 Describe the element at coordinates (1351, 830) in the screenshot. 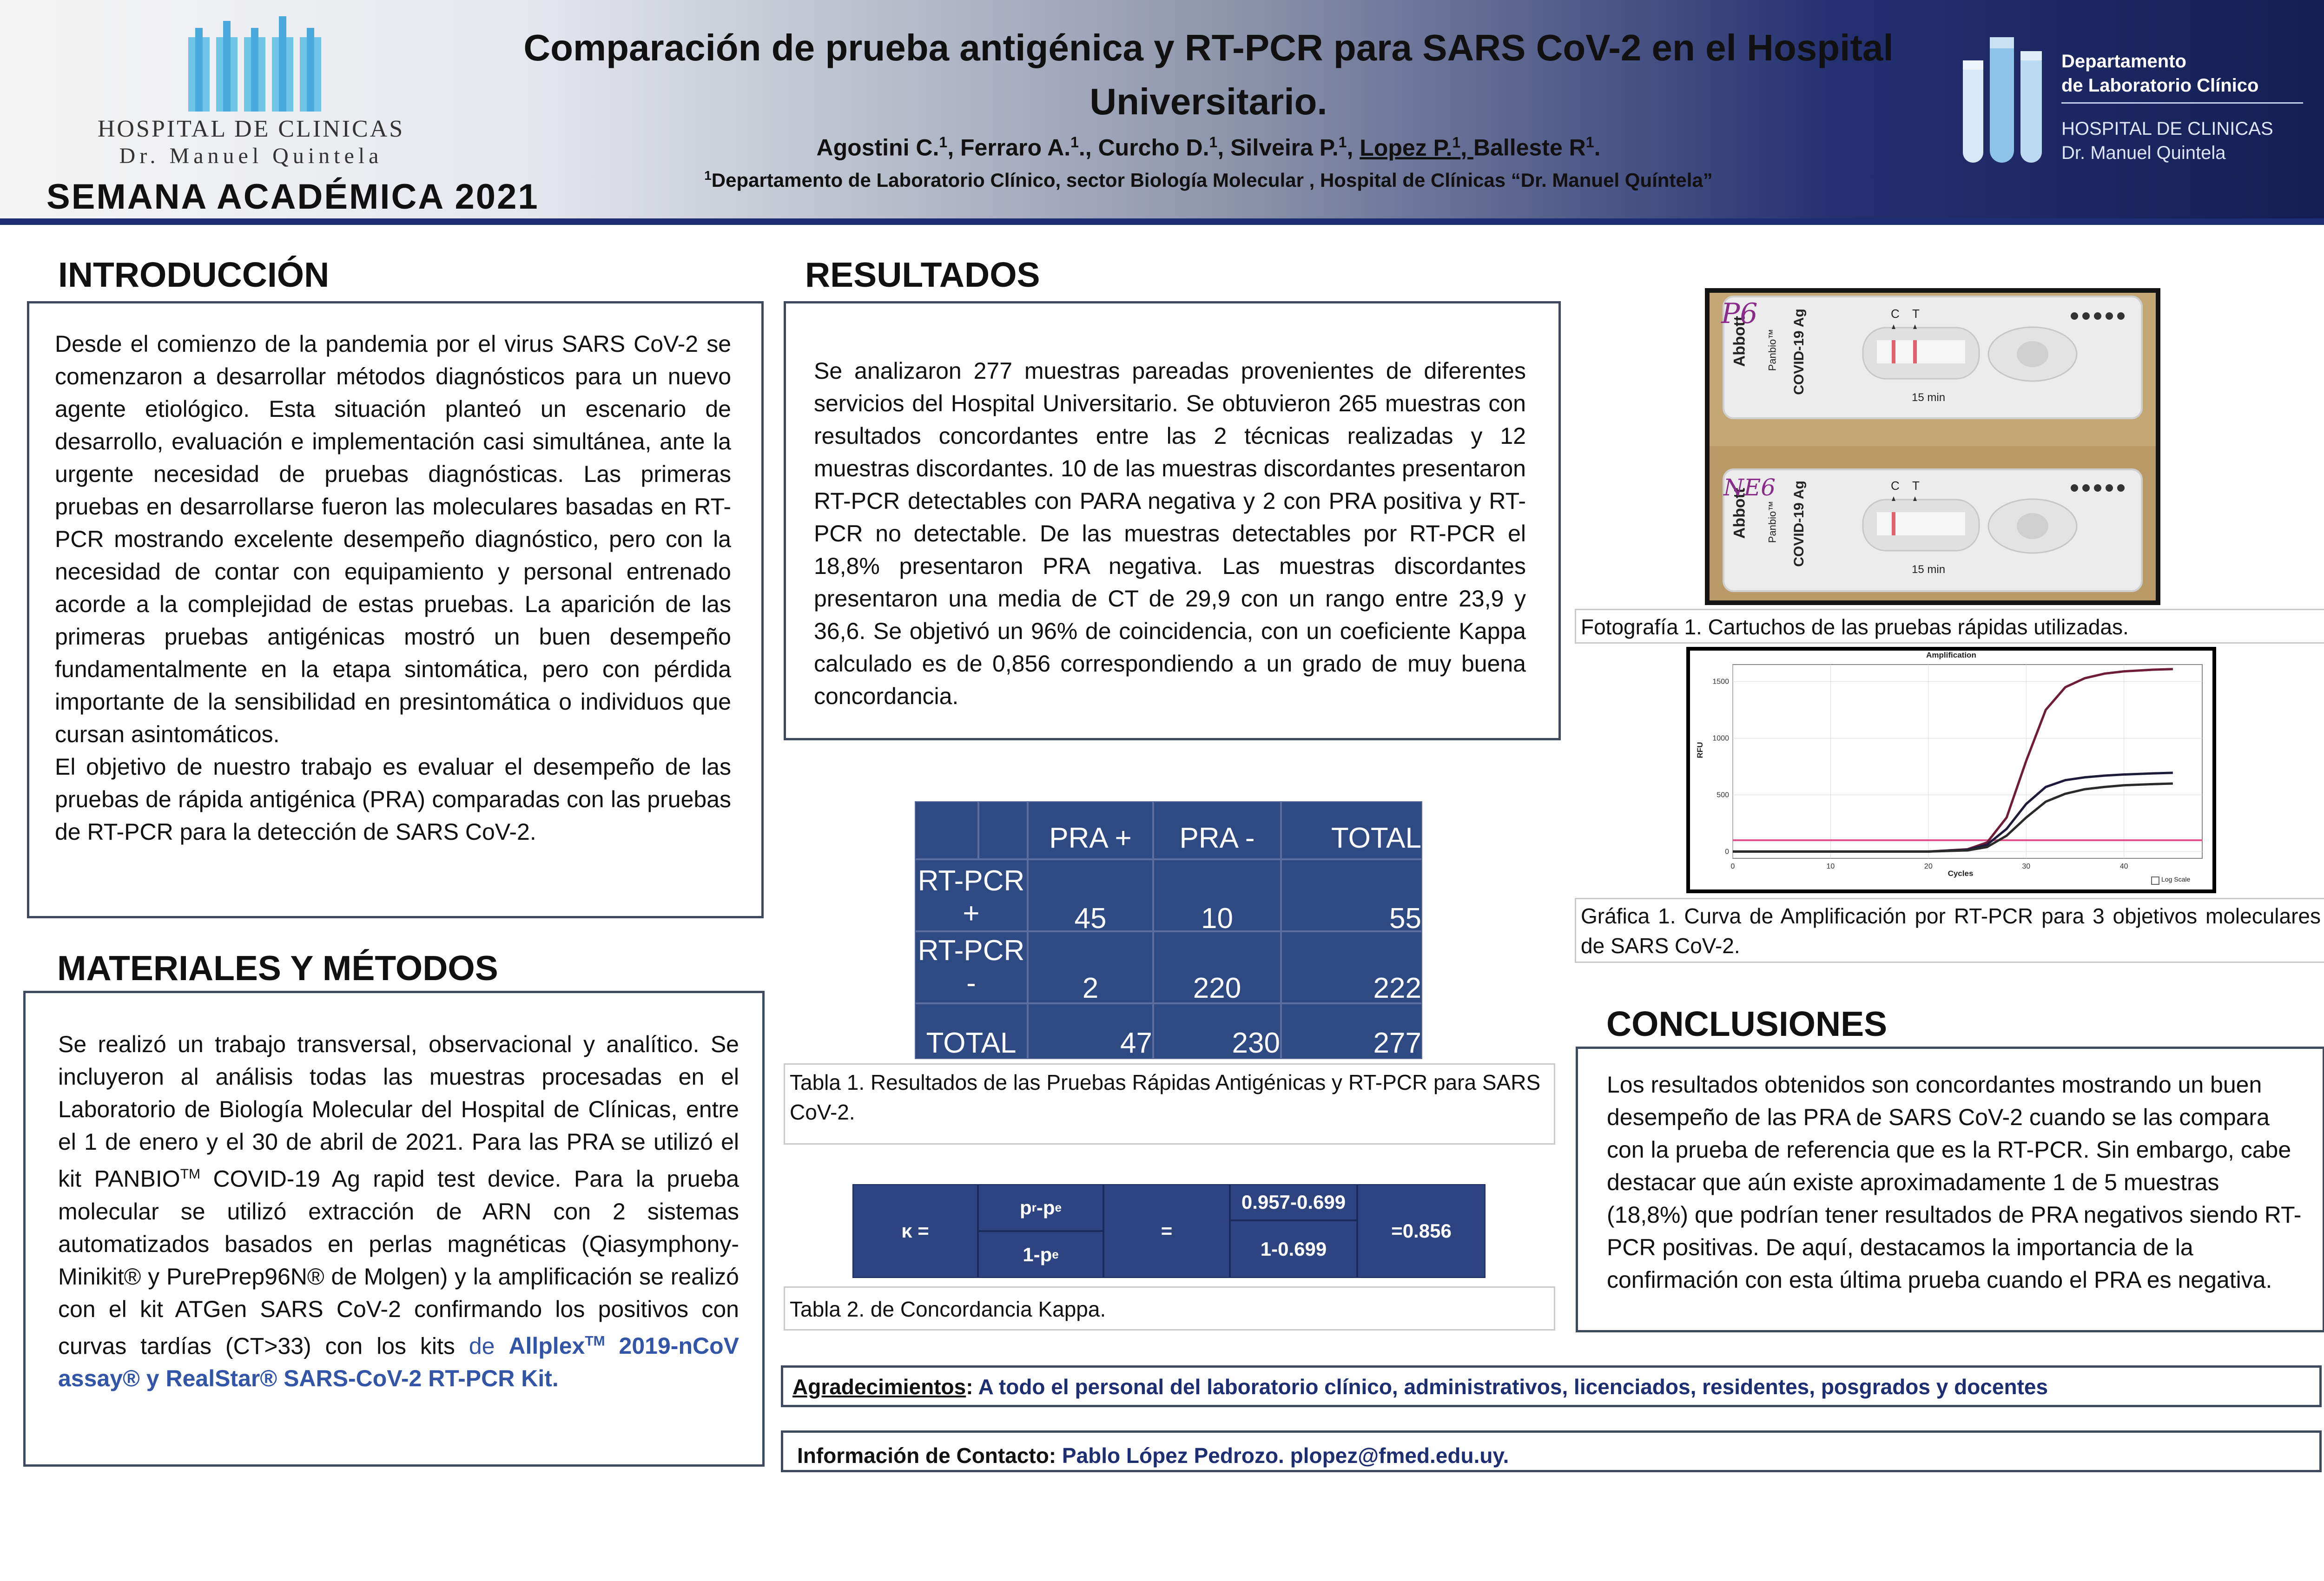

I see `table-1-header-total: TOTAL` at that location.